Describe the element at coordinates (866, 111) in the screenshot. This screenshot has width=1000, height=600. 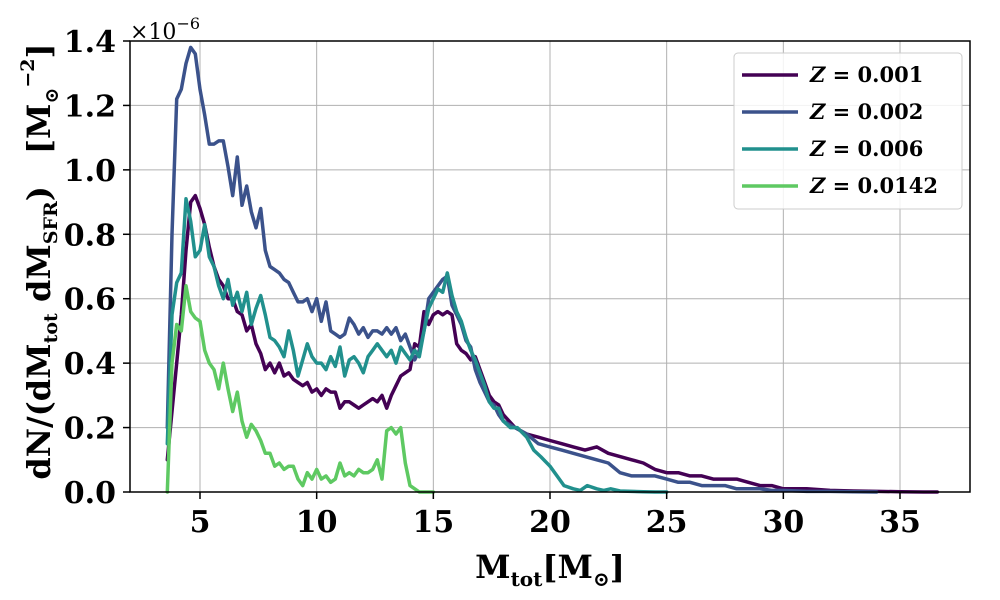
I see `legend-entry: Z = 0.002` at that location.